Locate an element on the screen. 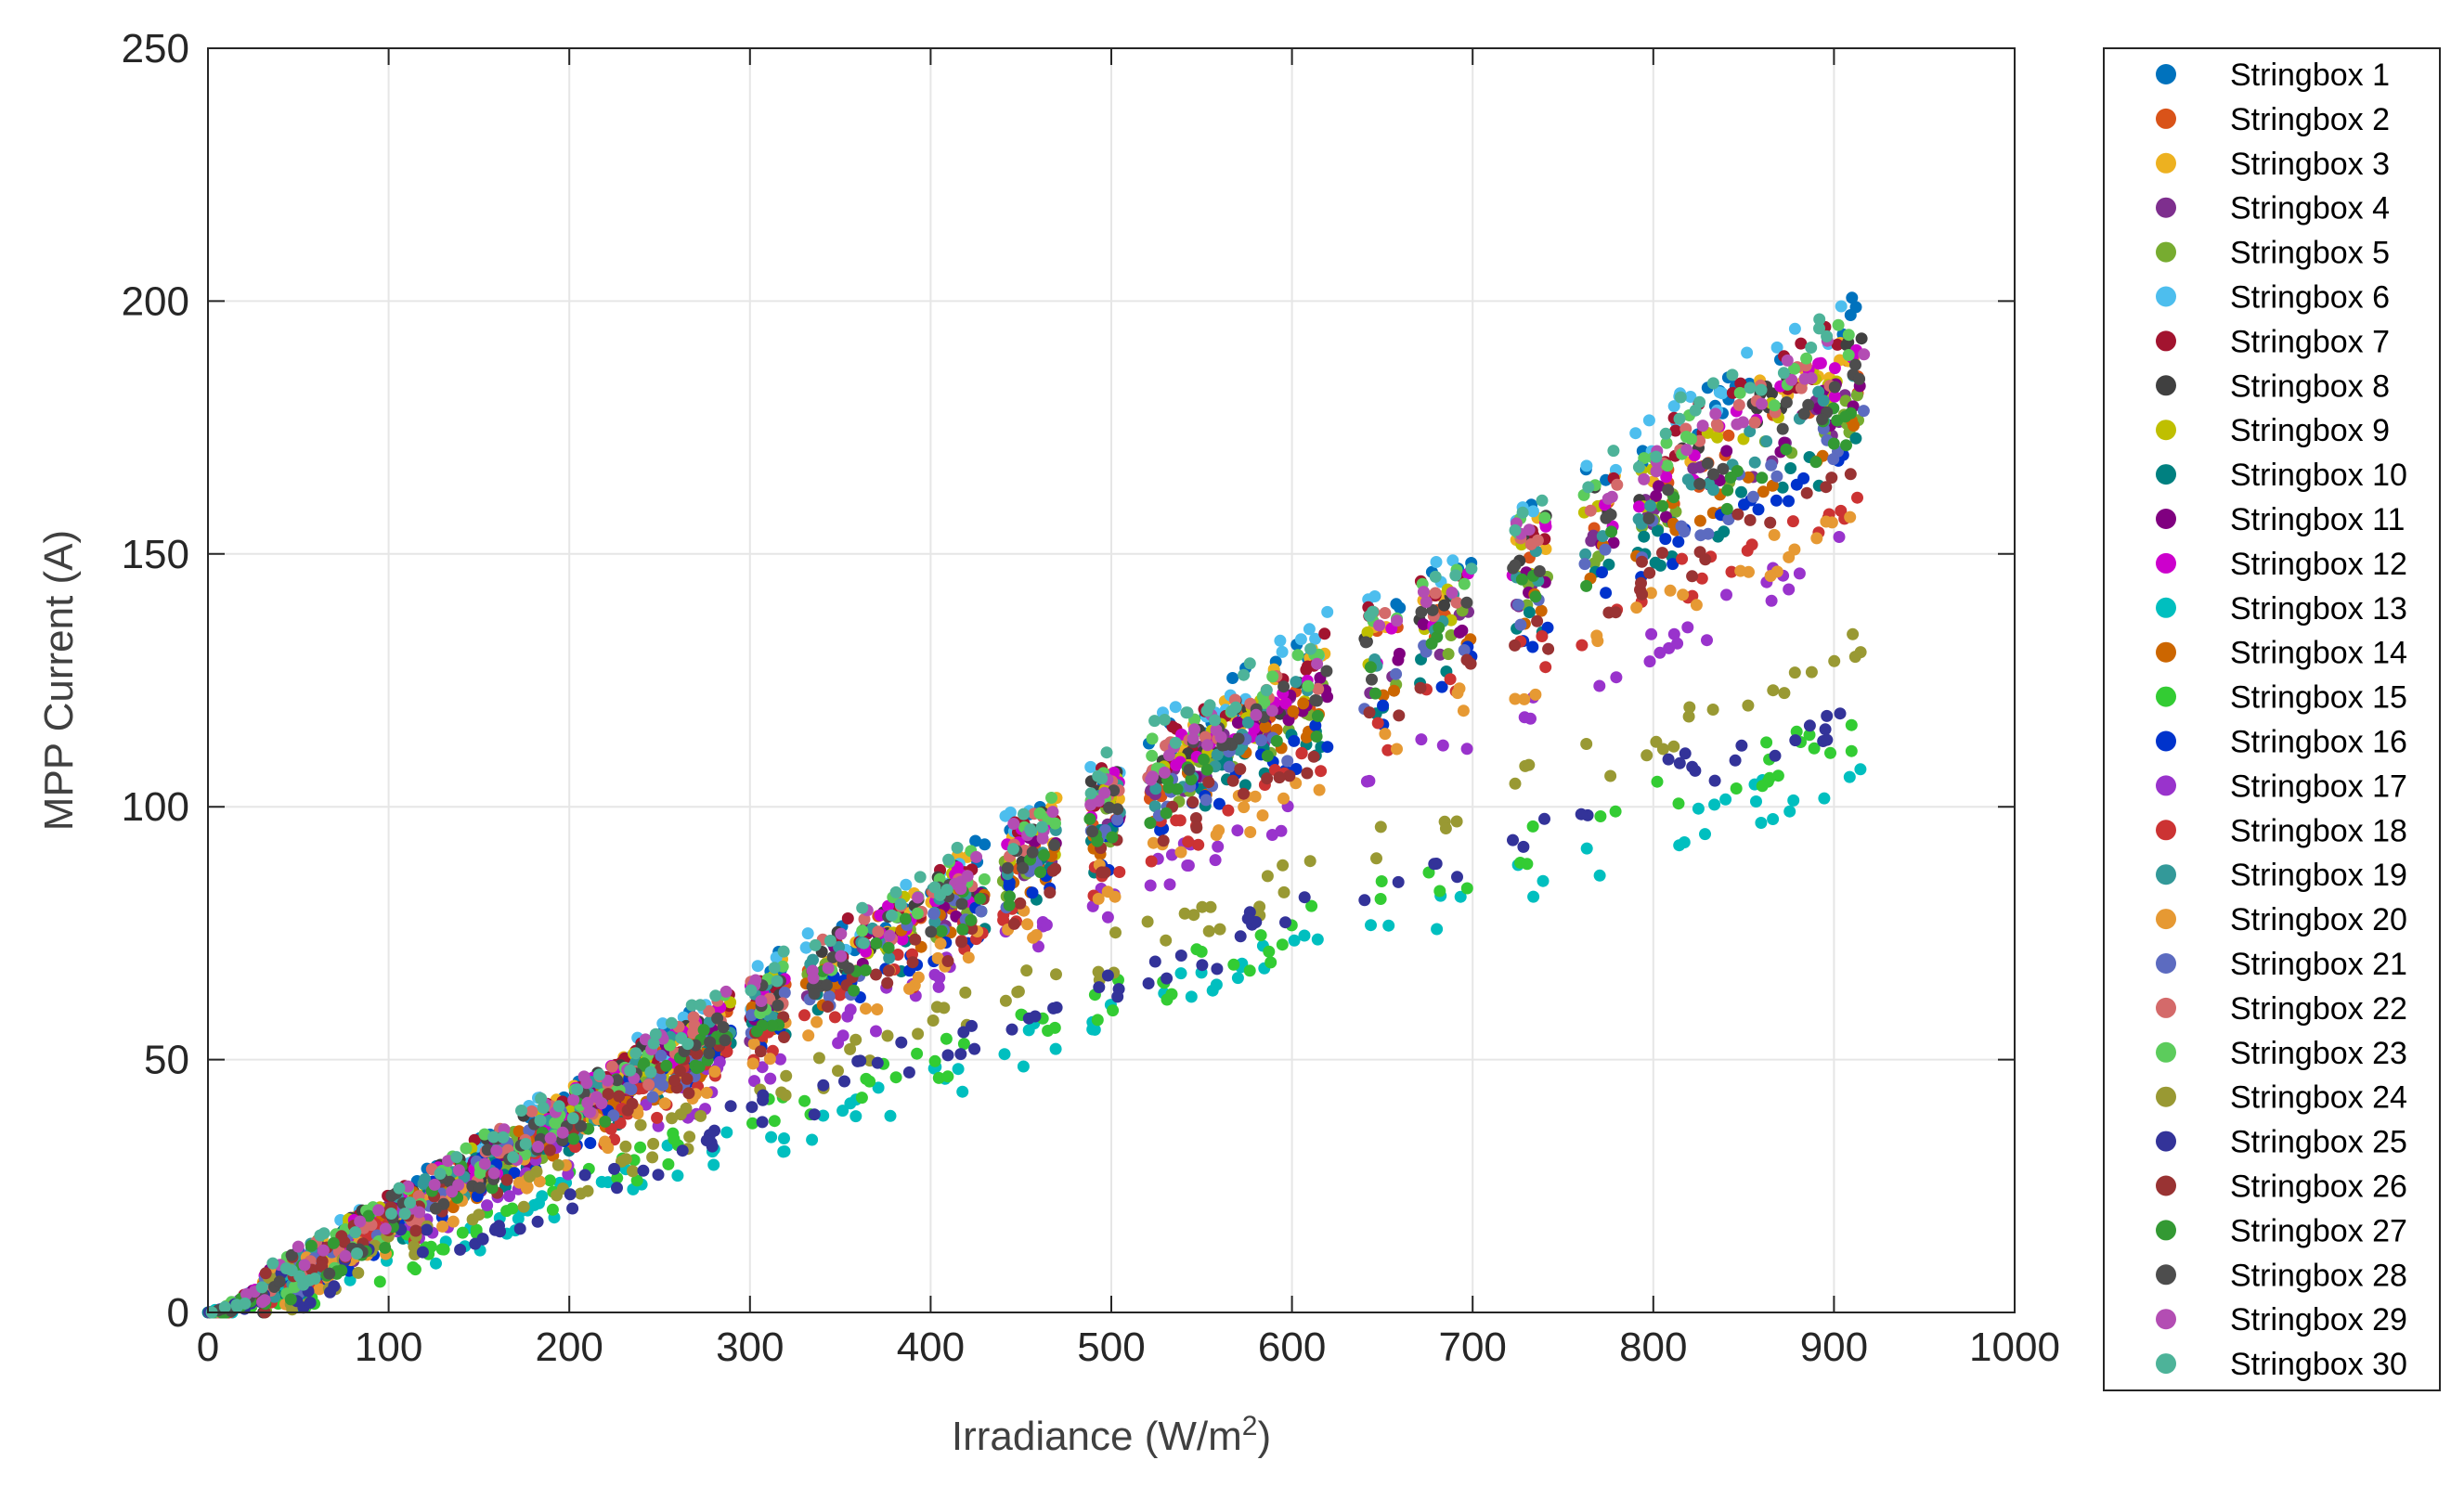 Image resolution: width=2464 pixels, height=1499 pixels. legend-label: Stringbox 12 is located at coordinates (2318, 564).